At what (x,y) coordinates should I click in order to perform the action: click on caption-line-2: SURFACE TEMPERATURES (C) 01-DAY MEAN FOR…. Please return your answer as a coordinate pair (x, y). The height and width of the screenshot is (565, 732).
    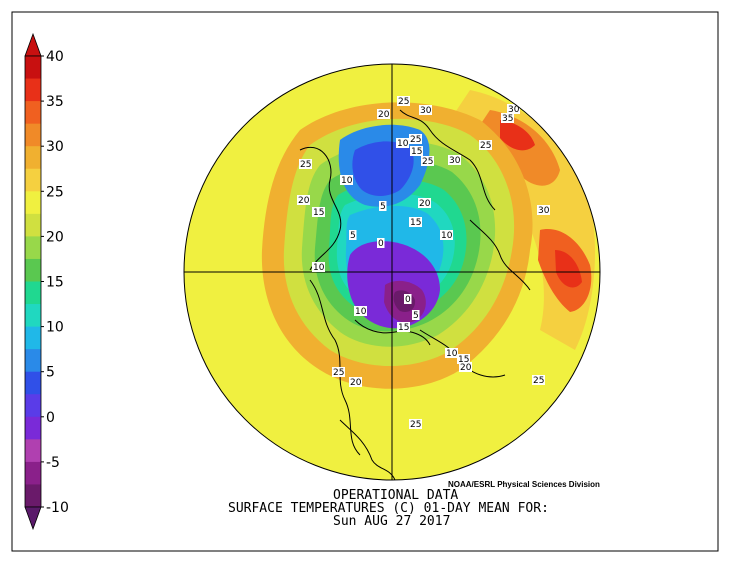
    Looking at the image, I should click on (388, 508).